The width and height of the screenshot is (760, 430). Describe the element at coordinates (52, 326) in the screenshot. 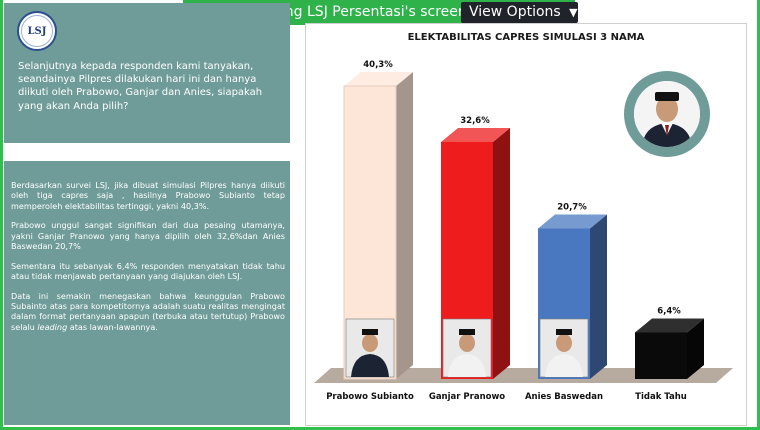

I see `summary-p4-emphasis: leading` at that location.